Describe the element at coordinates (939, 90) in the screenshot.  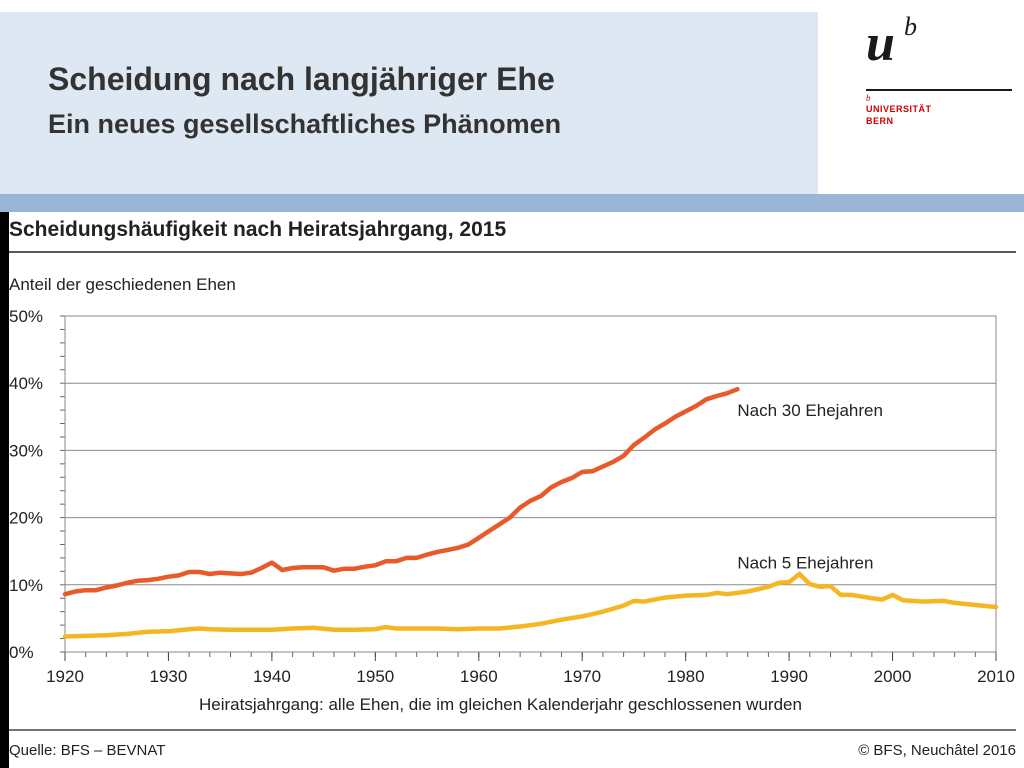
I see `logo-rule` at that location.